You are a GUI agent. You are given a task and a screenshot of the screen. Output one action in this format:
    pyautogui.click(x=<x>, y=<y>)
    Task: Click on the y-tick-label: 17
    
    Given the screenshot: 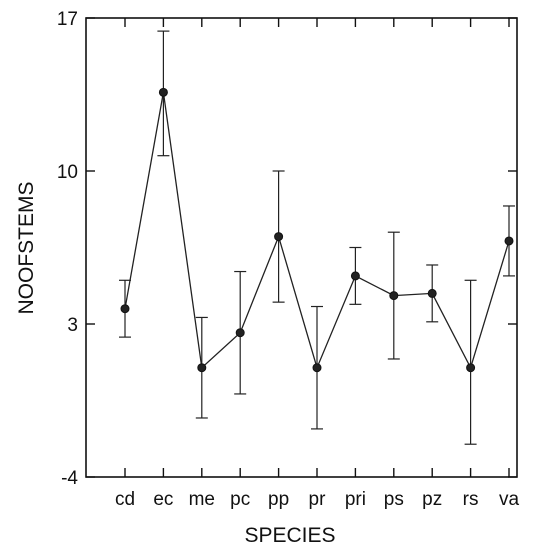 What is the action you would take?
    pyautogui.click(x=67, y=19)
    